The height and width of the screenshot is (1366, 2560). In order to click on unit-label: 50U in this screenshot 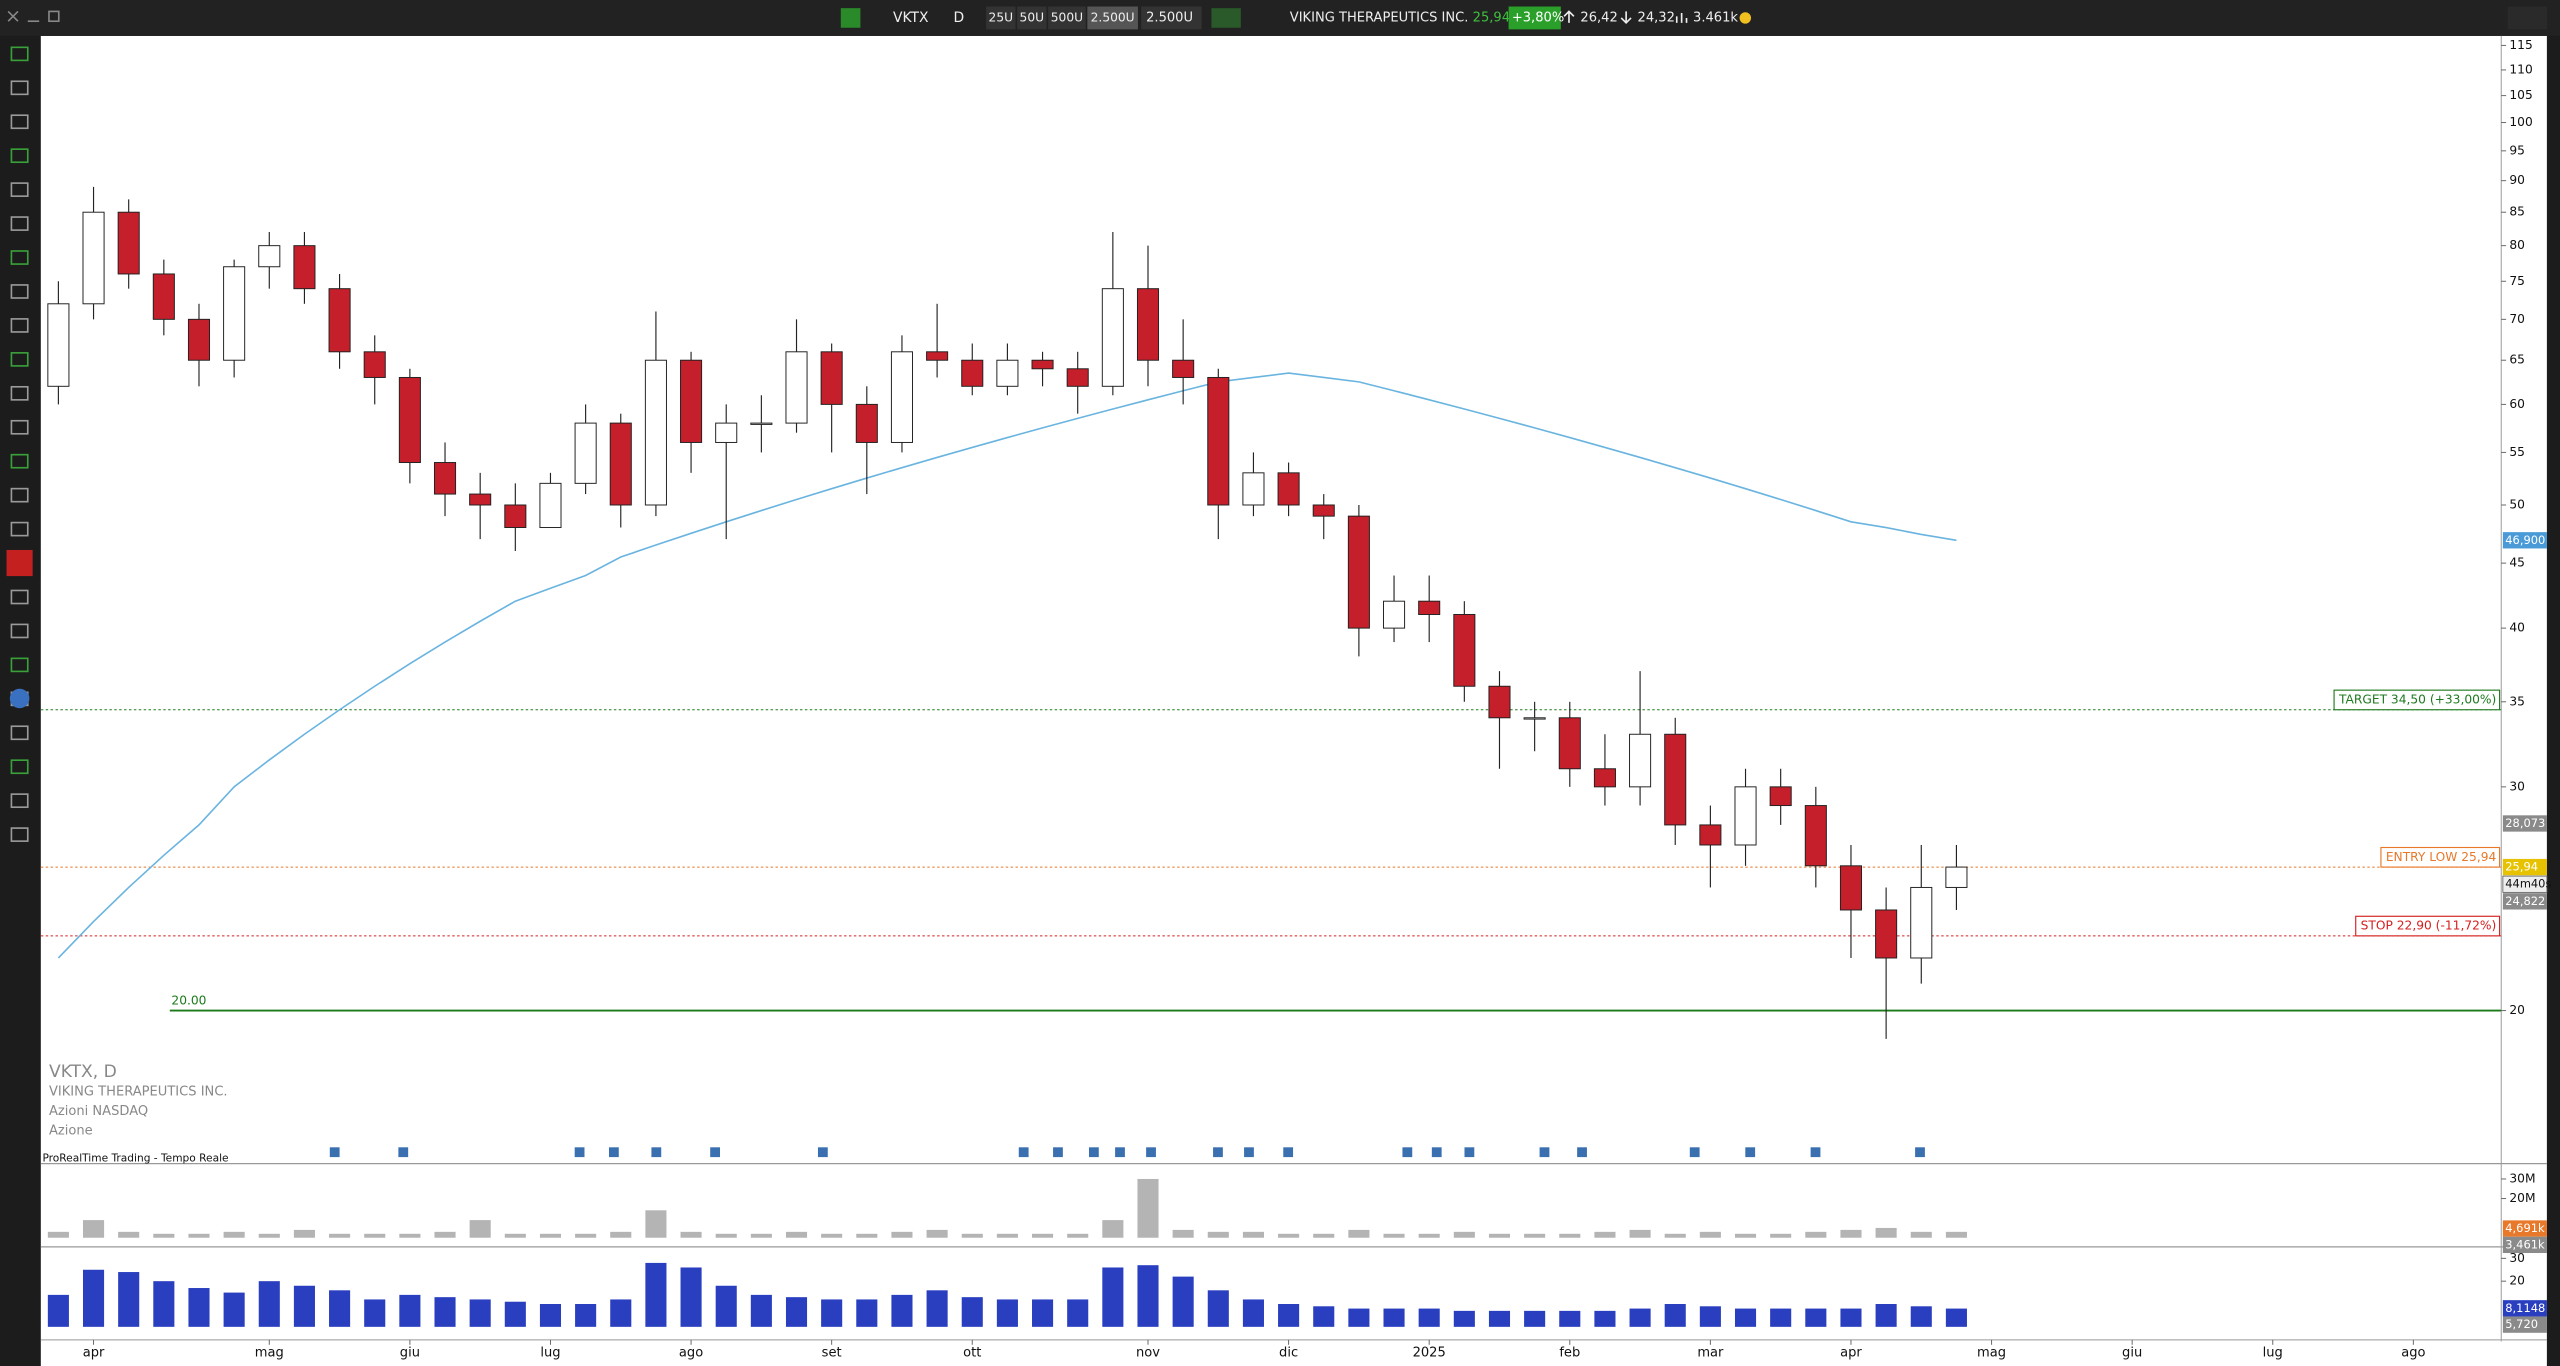, I will do `click(1032, 17)`.